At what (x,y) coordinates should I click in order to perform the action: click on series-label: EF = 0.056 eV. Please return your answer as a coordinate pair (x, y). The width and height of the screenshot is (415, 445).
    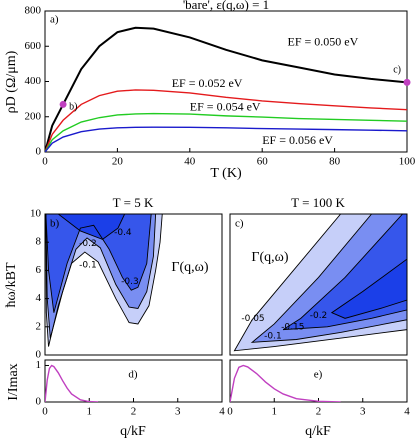
    Looking at the image, I should click on (297, 140).